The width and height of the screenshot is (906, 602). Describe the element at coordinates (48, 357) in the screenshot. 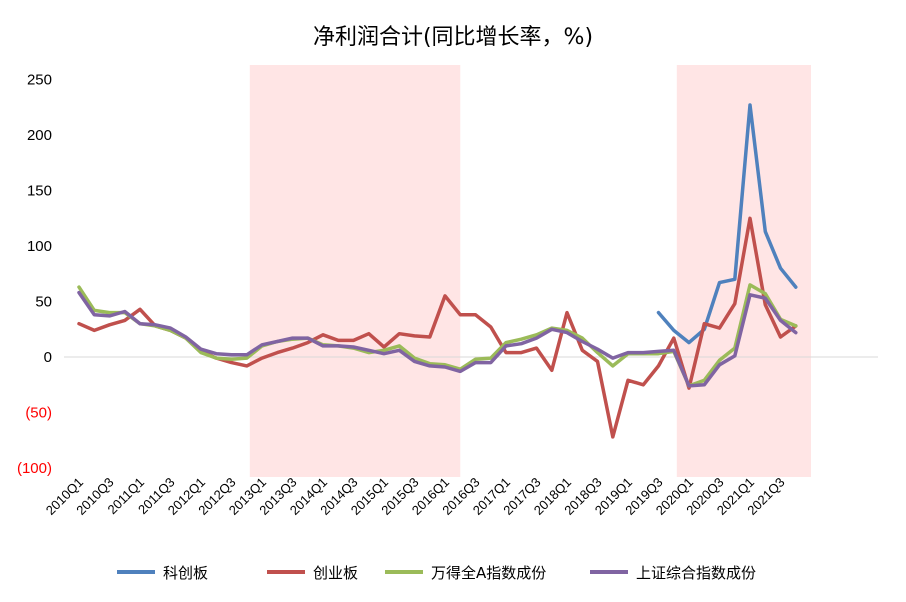

I see `y-tick-label: 0` at that location.